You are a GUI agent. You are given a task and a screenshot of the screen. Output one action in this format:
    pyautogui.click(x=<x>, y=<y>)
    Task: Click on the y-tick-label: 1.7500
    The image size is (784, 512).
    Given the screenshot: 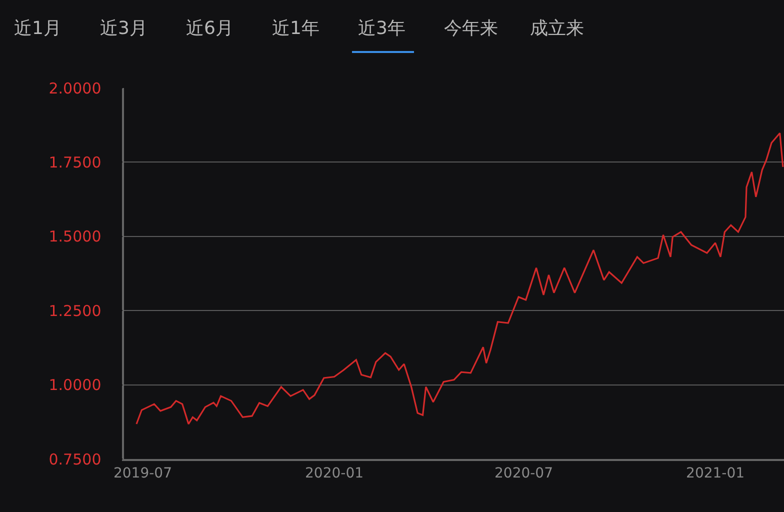 What is the action you would take?
    pyautogui.click(x=75, y=162)
    